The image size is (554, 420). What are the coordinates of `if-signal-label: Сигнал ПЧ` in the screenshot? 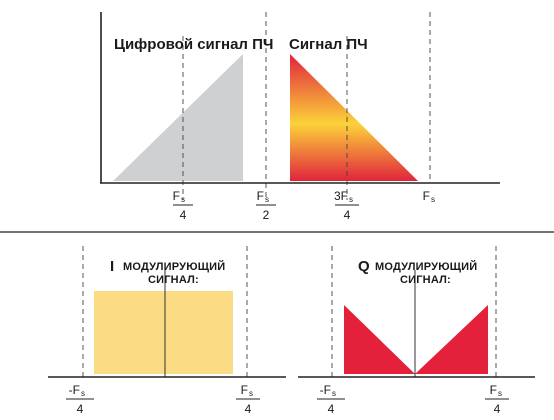 It's located at (328, 44).